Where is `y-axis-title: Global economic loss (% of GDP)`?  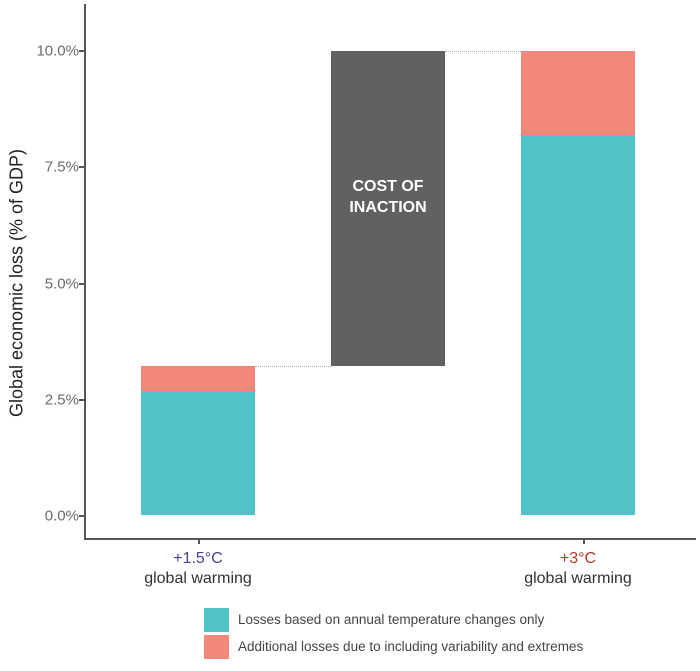 y-axis-title: Global economic loss (% of GDP) is located at coordinates (16, 283).